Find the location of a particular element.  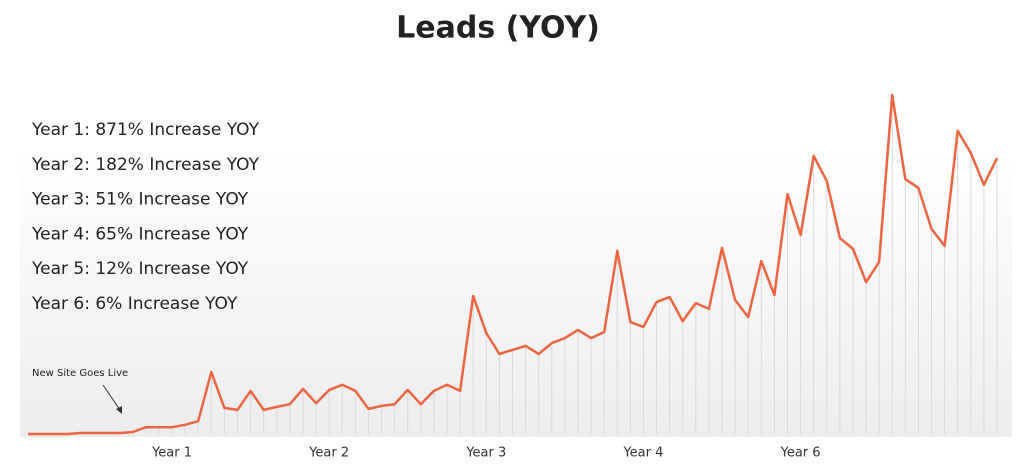

annotation-arrow is located at coordinates (111, 397).